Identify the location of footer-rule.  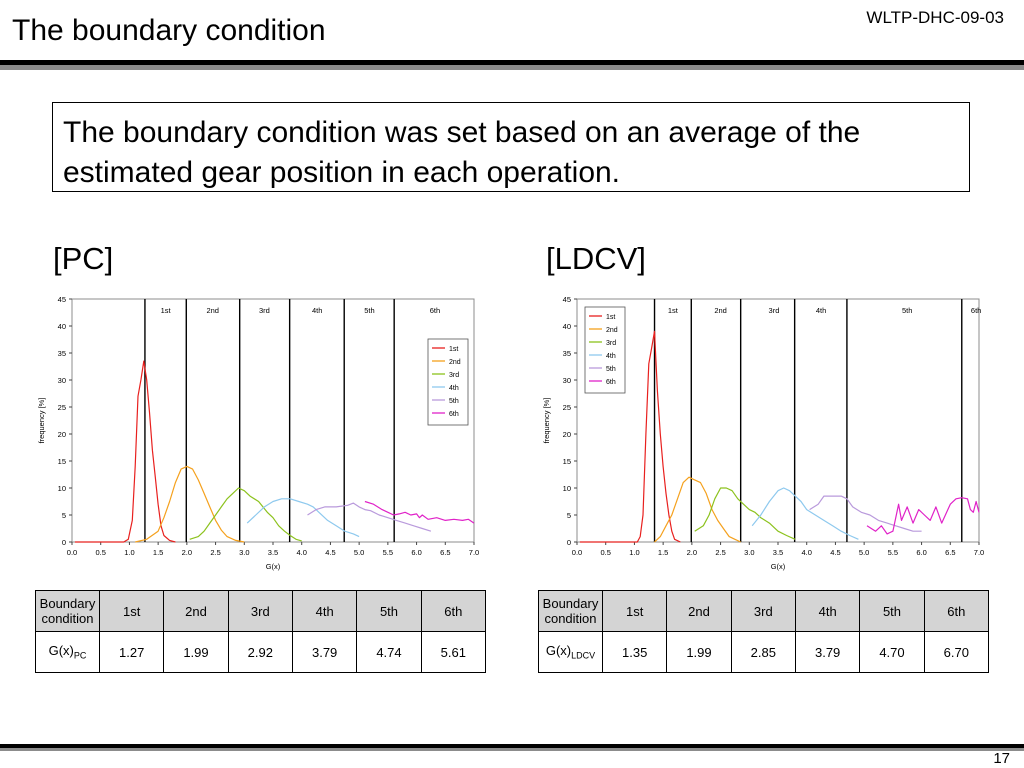
(512, 746).